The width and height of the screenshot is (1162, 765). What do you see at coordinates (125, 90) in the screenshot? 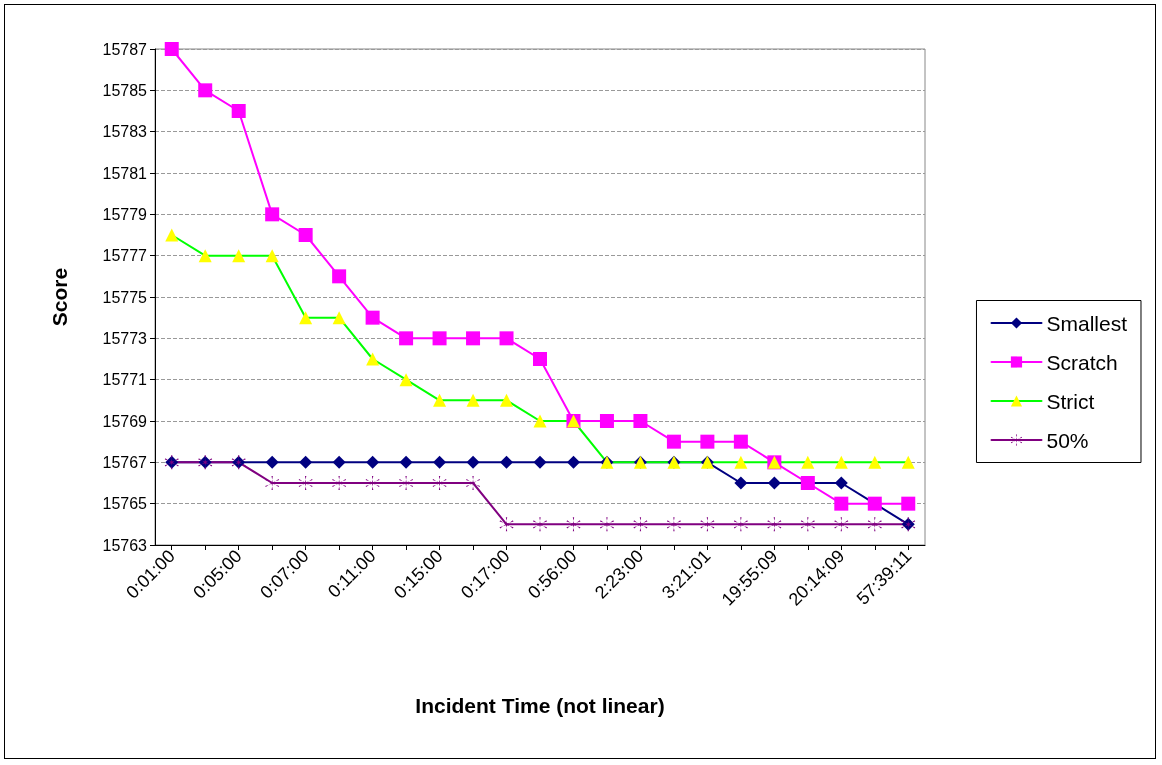
I see `y-tick-label: 15785` at bounding box center [125, 90].